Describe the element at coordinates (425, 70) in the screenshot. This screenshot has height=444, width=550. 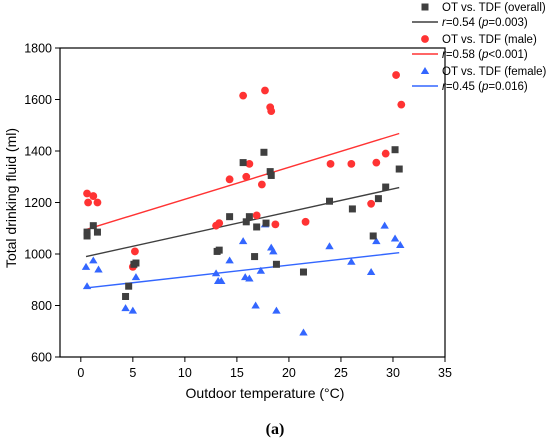
I see `legend-marker-triangle` at that location.